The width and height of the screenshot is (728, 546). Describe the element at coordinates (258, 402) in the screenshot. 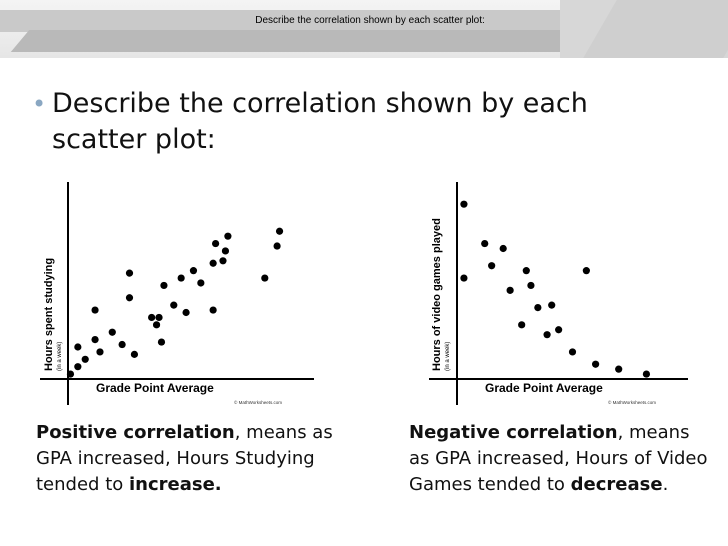

I see `left-chart-credit: © MathWorksheets.com` at that location.